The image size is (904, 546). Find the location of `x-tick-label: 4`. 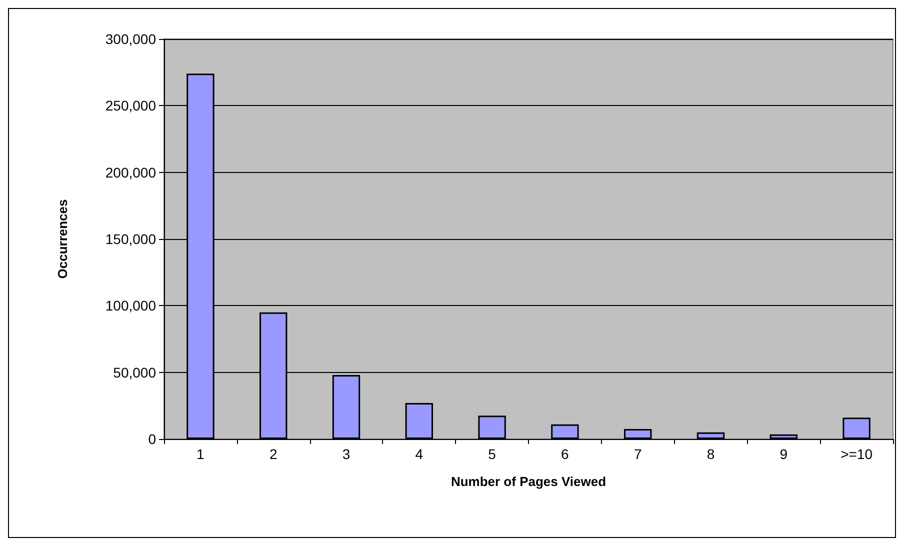

x-tick-label: 4 is located at coordinates (419, 454).